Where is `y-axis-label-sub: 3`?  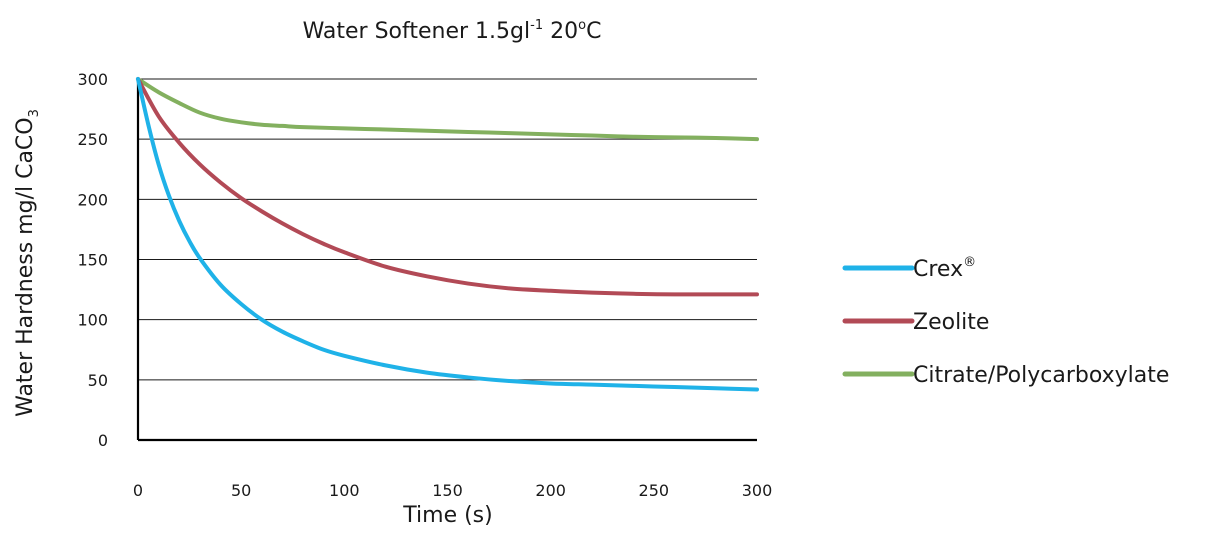 y-axis-label-sub: 3 is located at coordinates (34, 113).